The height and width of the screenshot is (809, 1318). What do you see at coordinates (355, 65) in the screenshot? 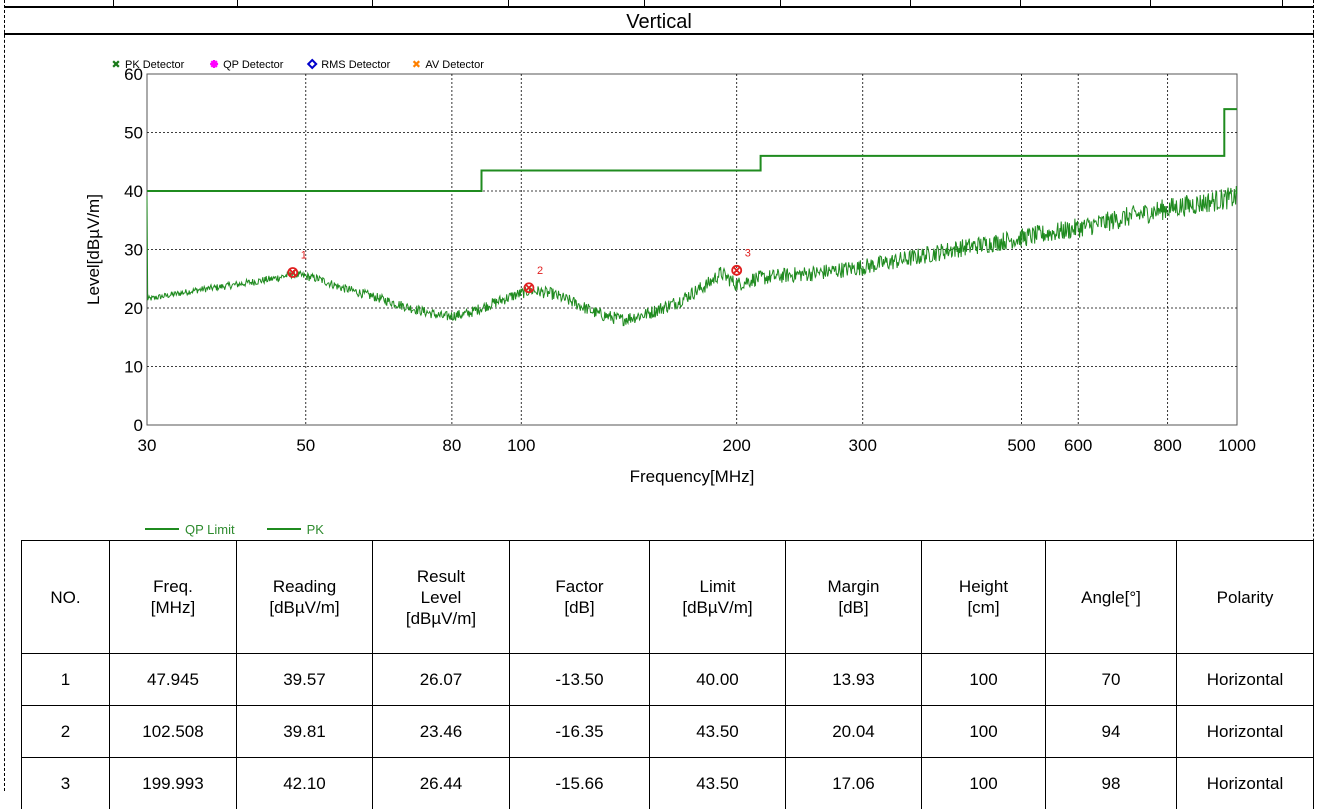
I see `detector-legend-label: RMS Detector` at bounding box center [355, 65].